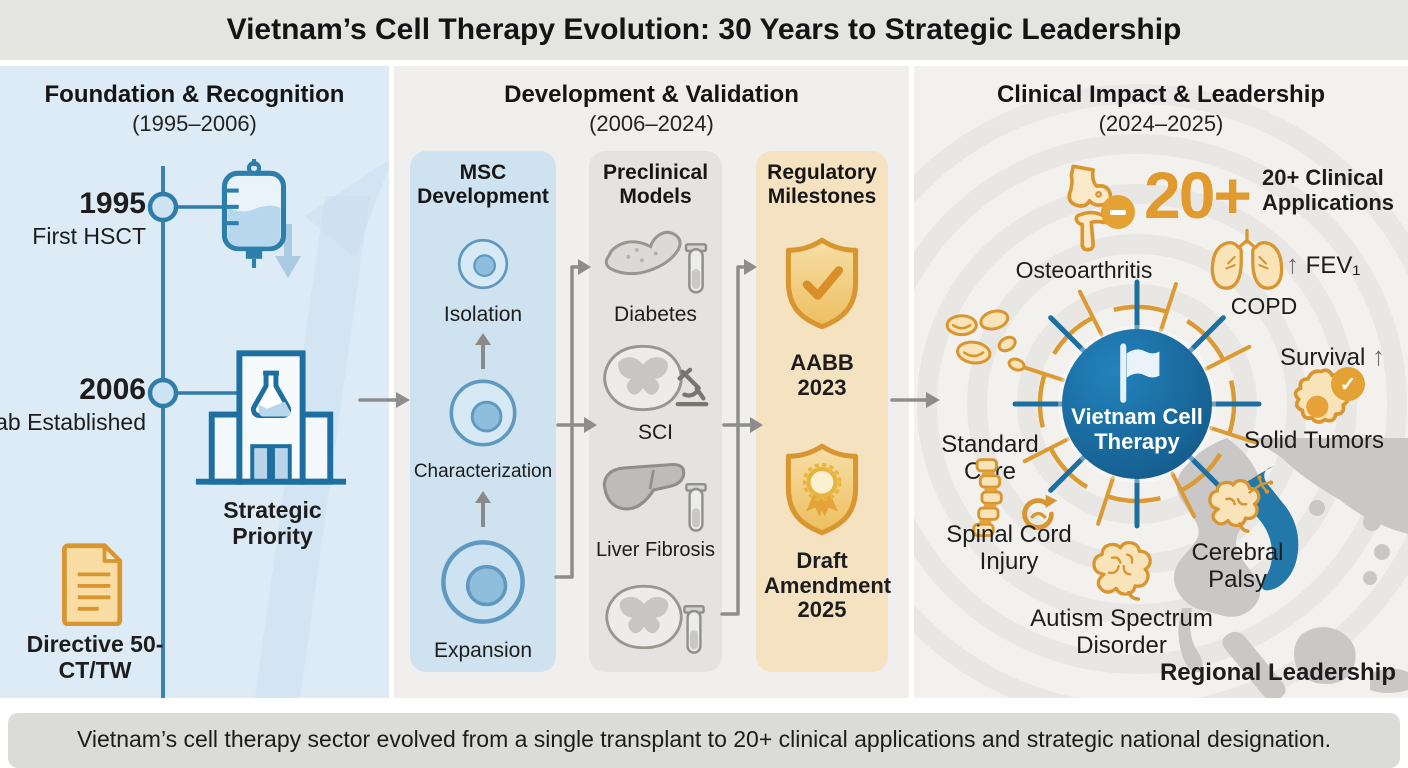 The image size is (1408, 768). Describe the element at coordinates (1121, 632) in the screenshot. I see `autism-label: Autism Spectrum Disorder` at that location.